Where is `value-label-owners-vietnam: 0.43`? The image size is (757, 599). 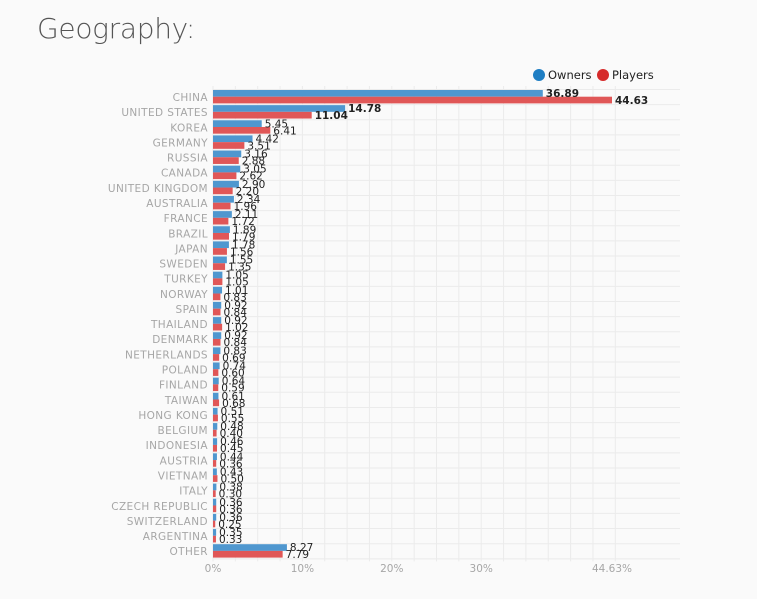 value-label-owners-vietnam: 0.43 is located at coordinates (231, 473).